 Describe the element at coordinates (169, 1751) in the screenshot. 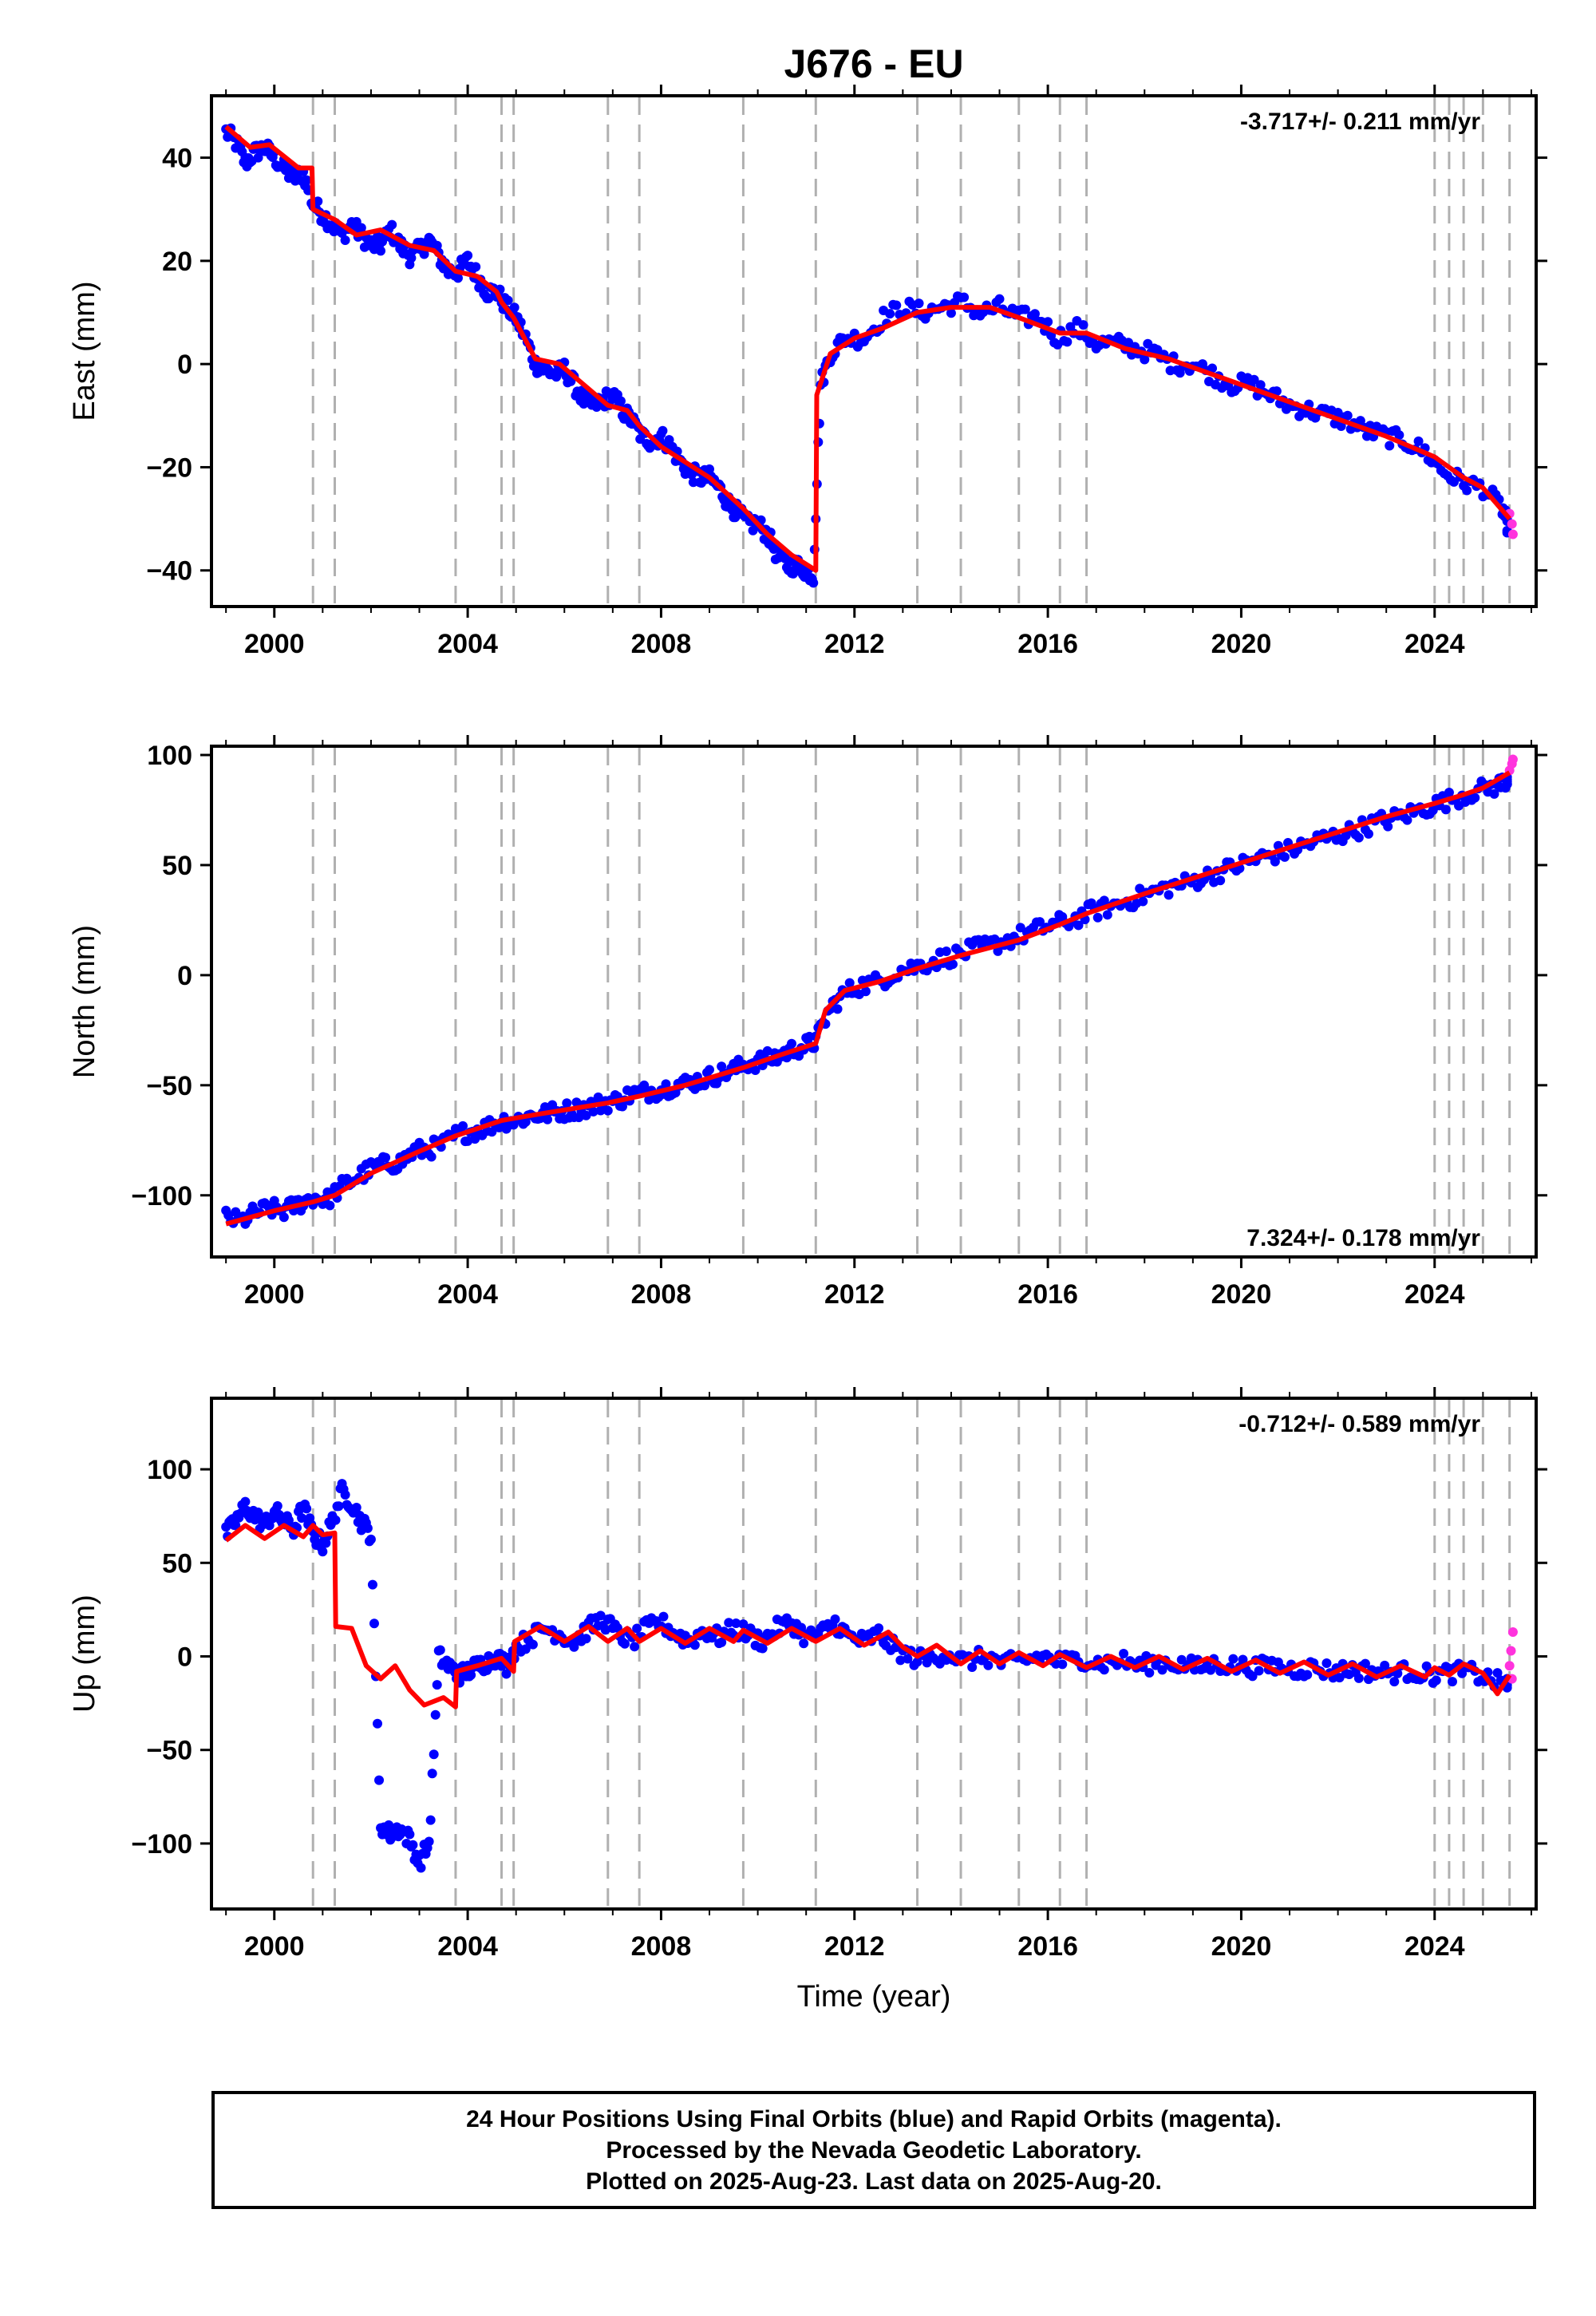

I see `up-y-tick-label-3: −50` at that location.